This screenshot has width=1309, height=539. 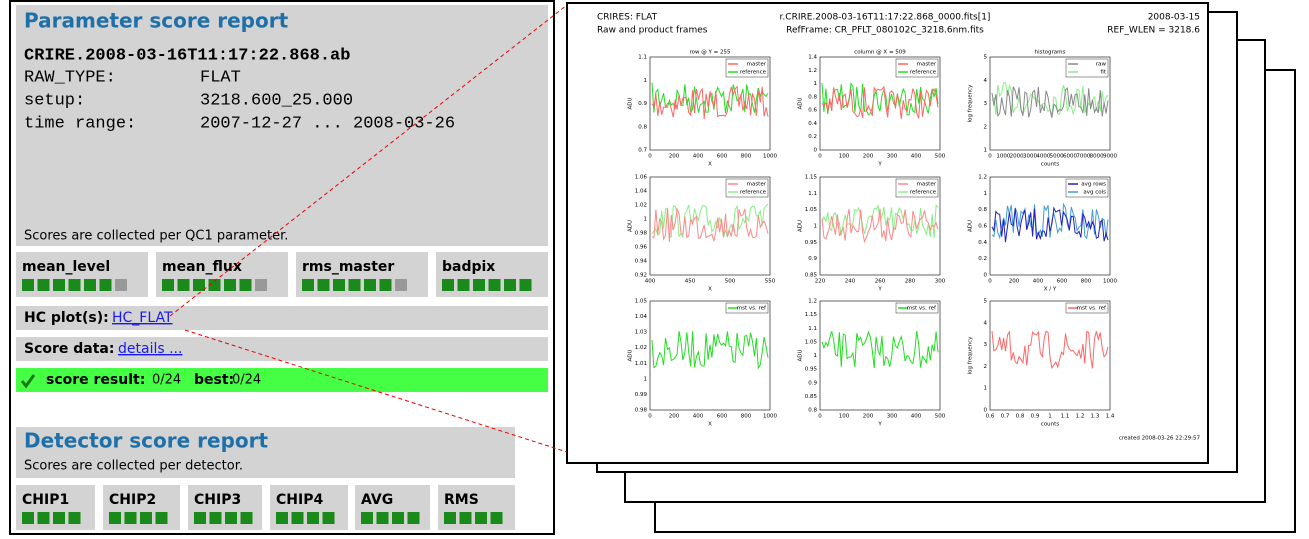 I want to click on x-tick-label: 1.4, so click(x=1110, y=417).